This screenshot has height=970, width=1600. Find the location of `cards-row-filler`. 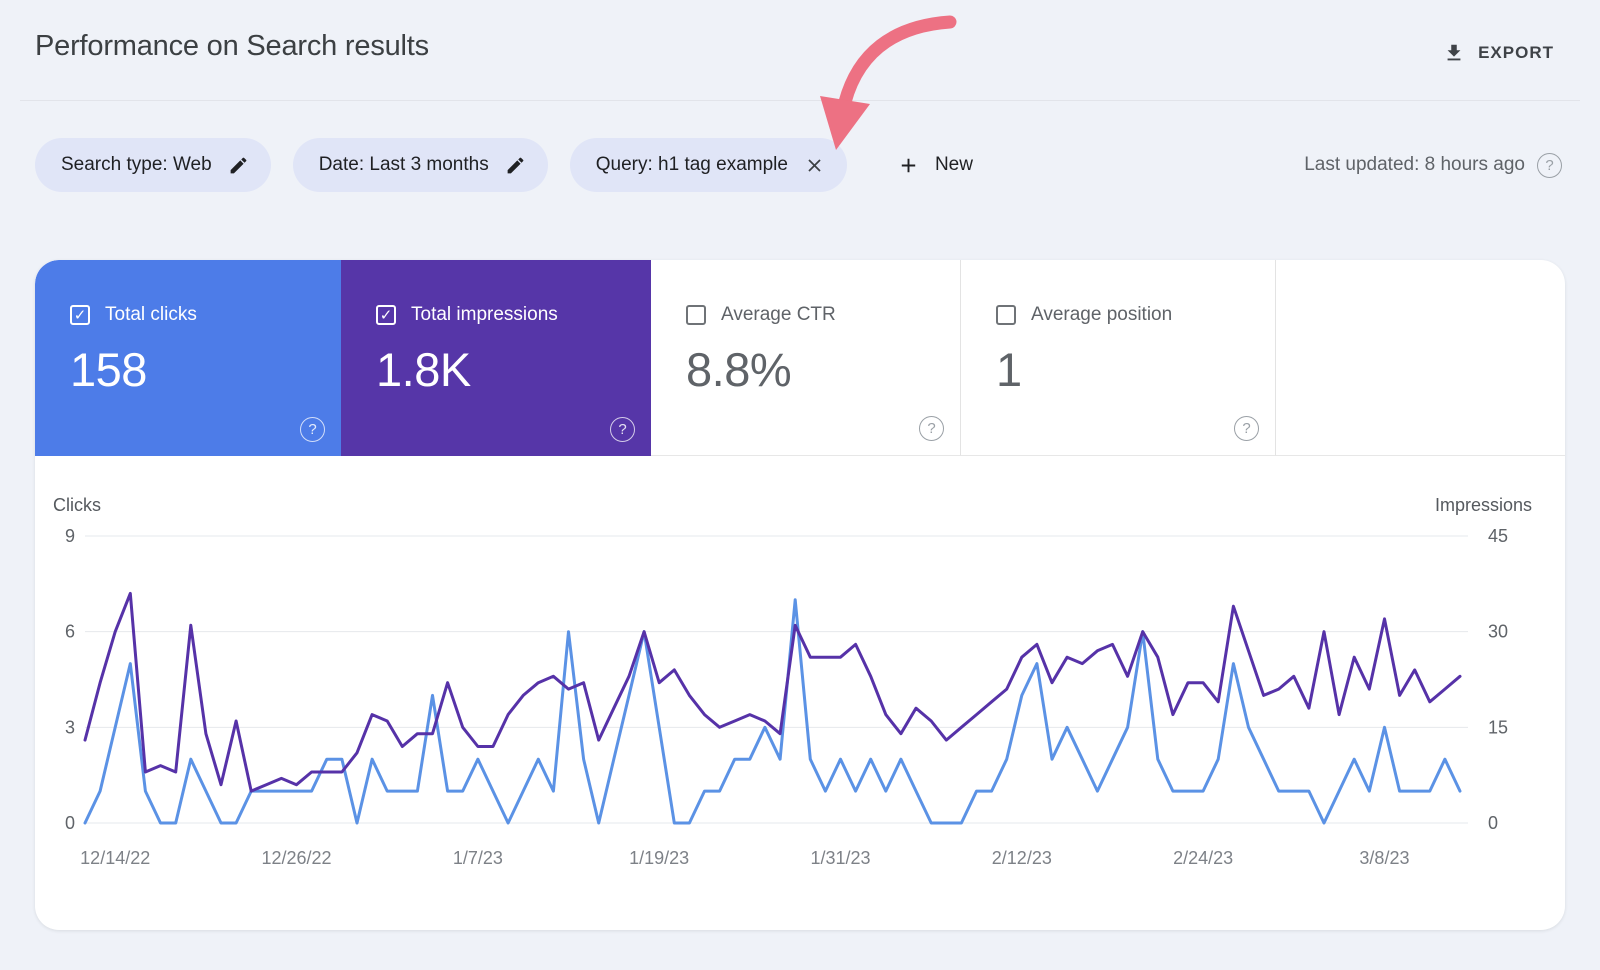

cards-row-filler is located at coordinates (1420, 358).